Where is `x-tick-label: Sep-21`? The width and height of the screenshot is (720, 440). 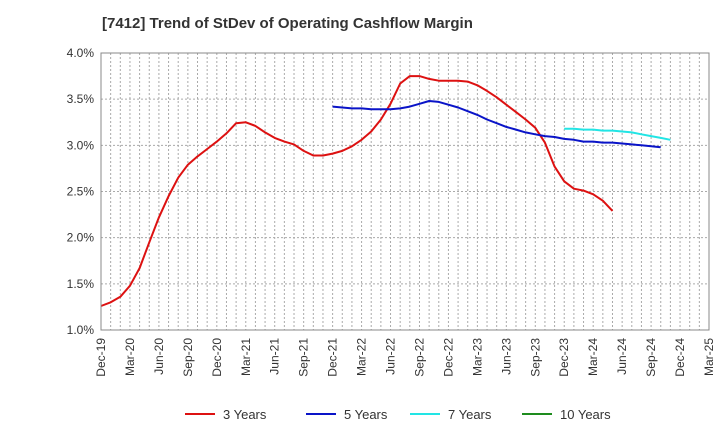 x-tick-label: Sep-21 is located at coordinates (304, 357).